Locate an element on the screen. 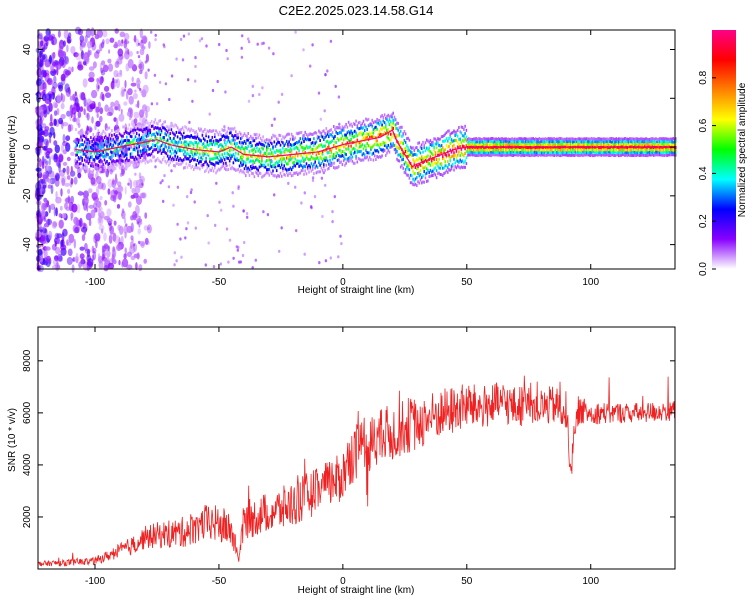 This screenshot has width=750, height=600. y-tick-label: 0 is located at coordinates (27, 147).